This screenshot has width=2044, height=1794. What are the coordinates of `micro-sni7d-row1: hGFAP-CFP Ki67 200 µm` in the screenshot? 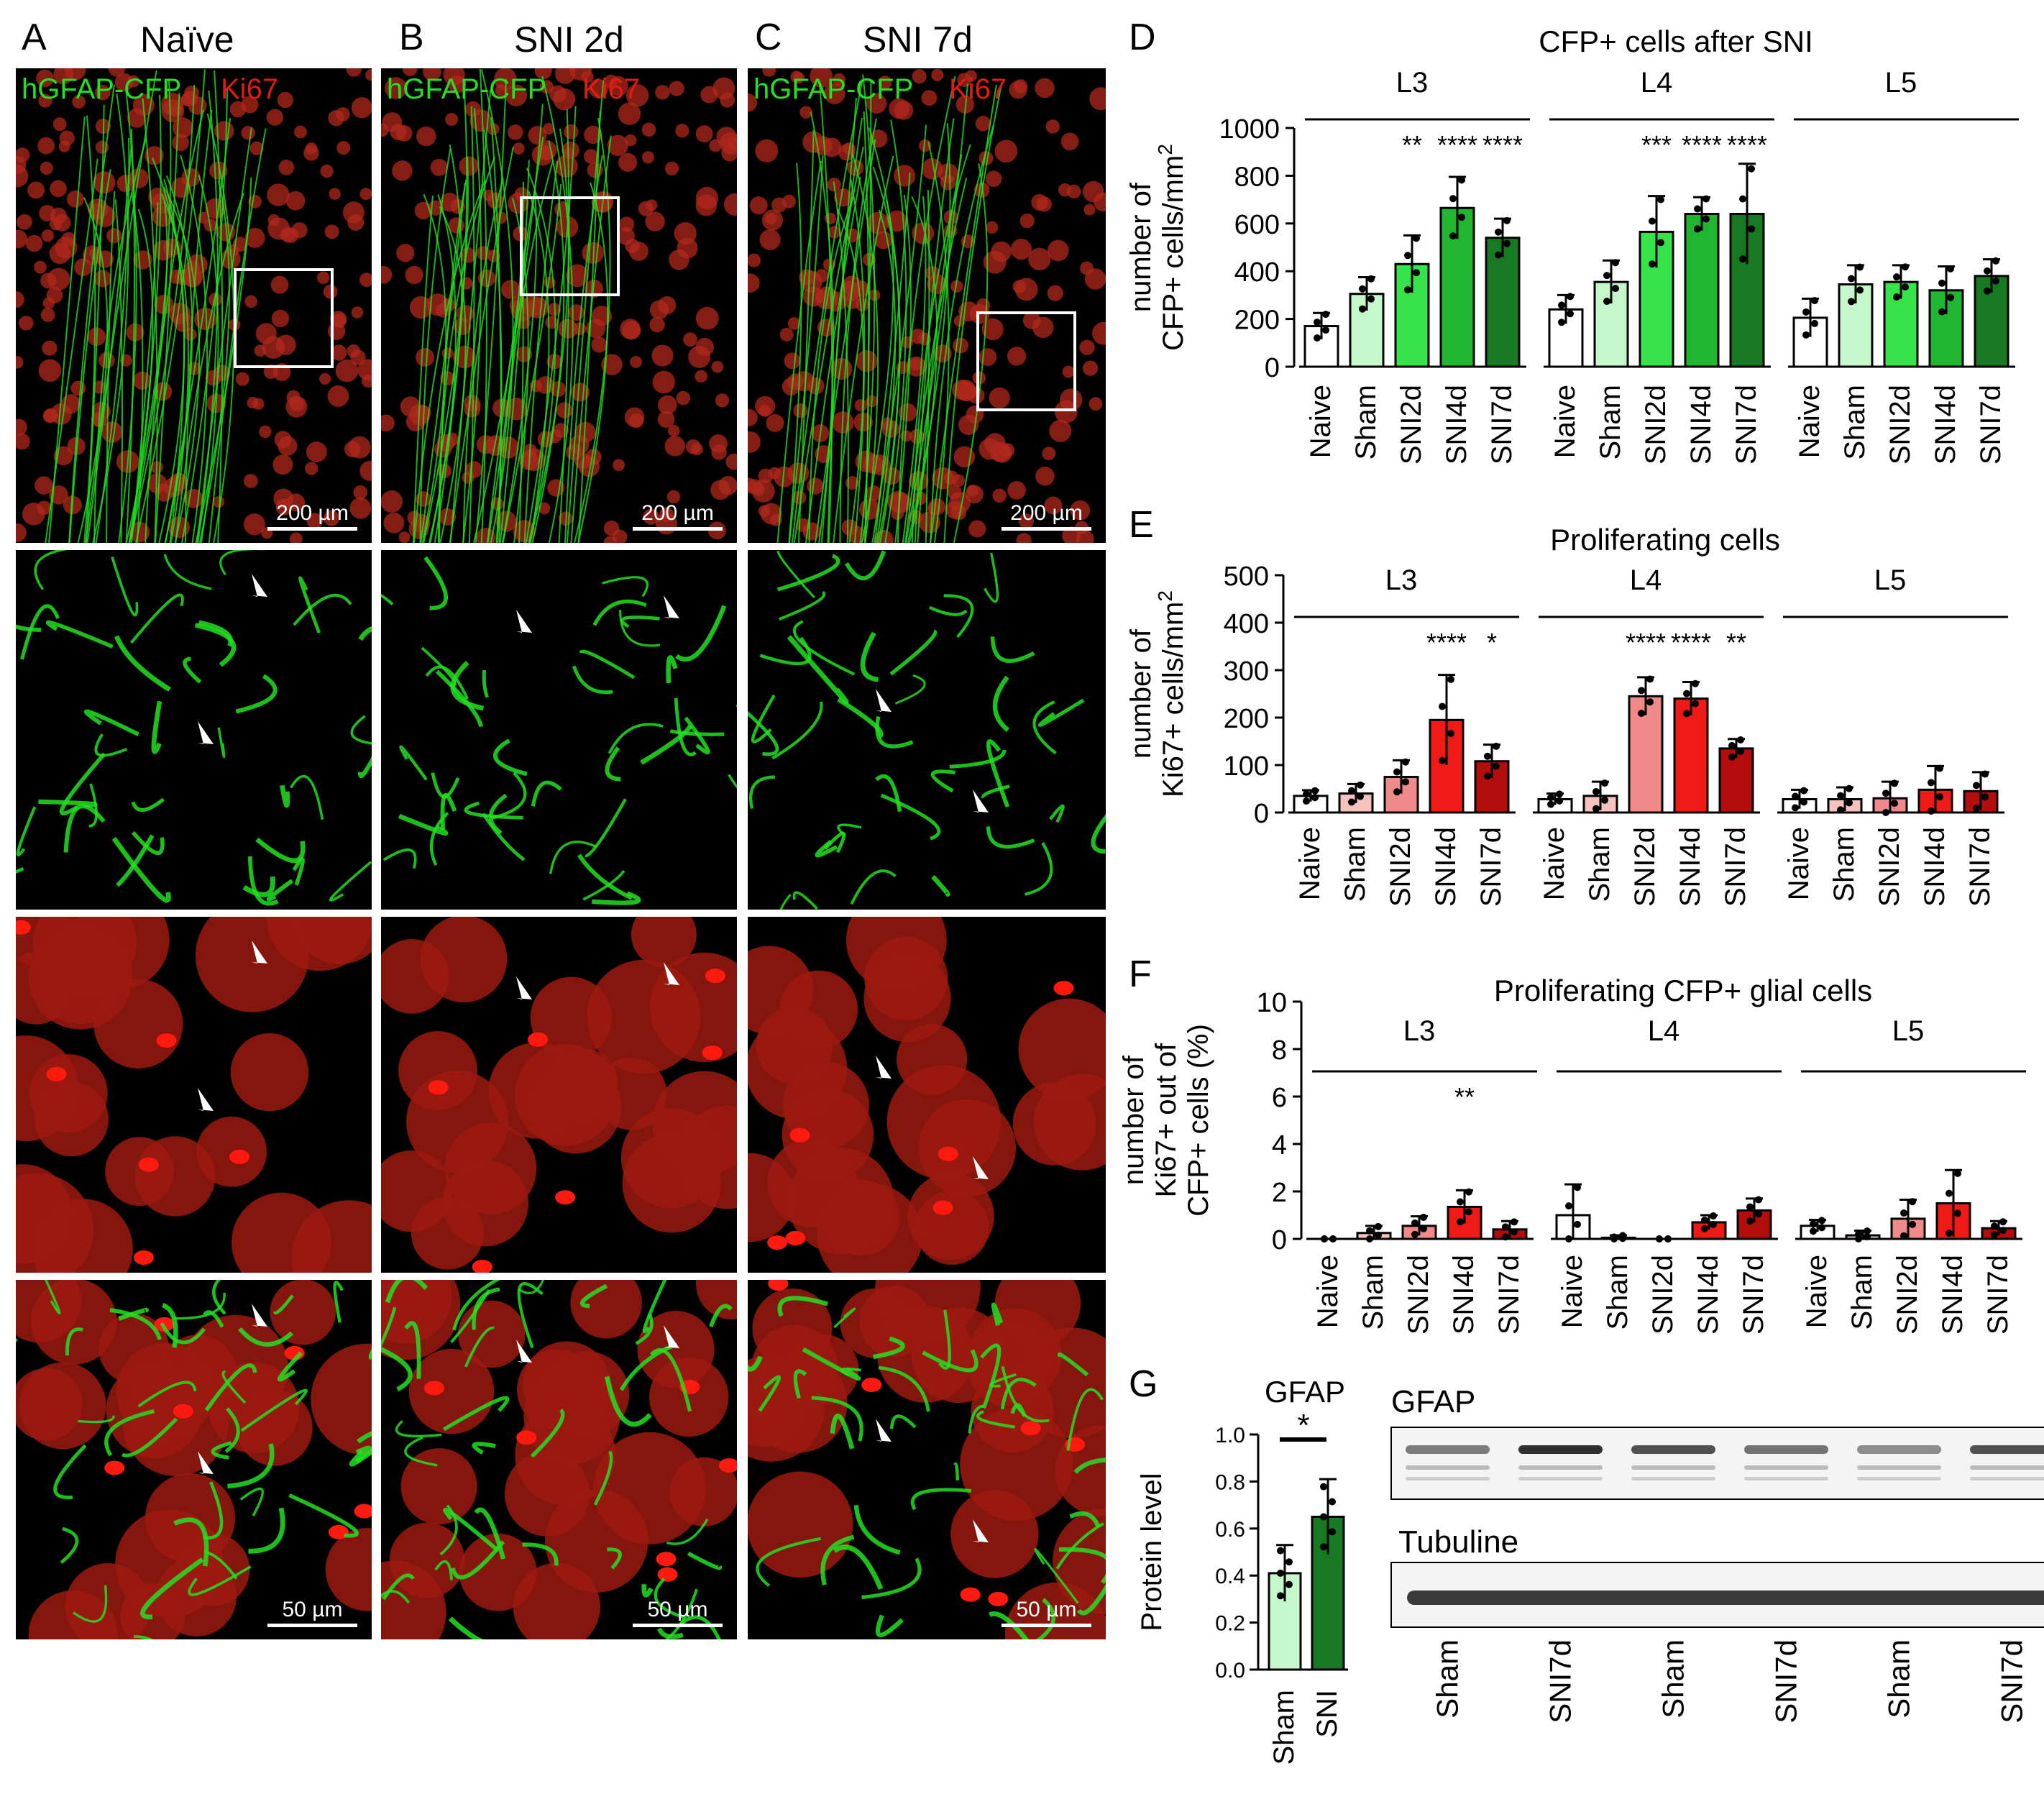 It's located at (927, 305).